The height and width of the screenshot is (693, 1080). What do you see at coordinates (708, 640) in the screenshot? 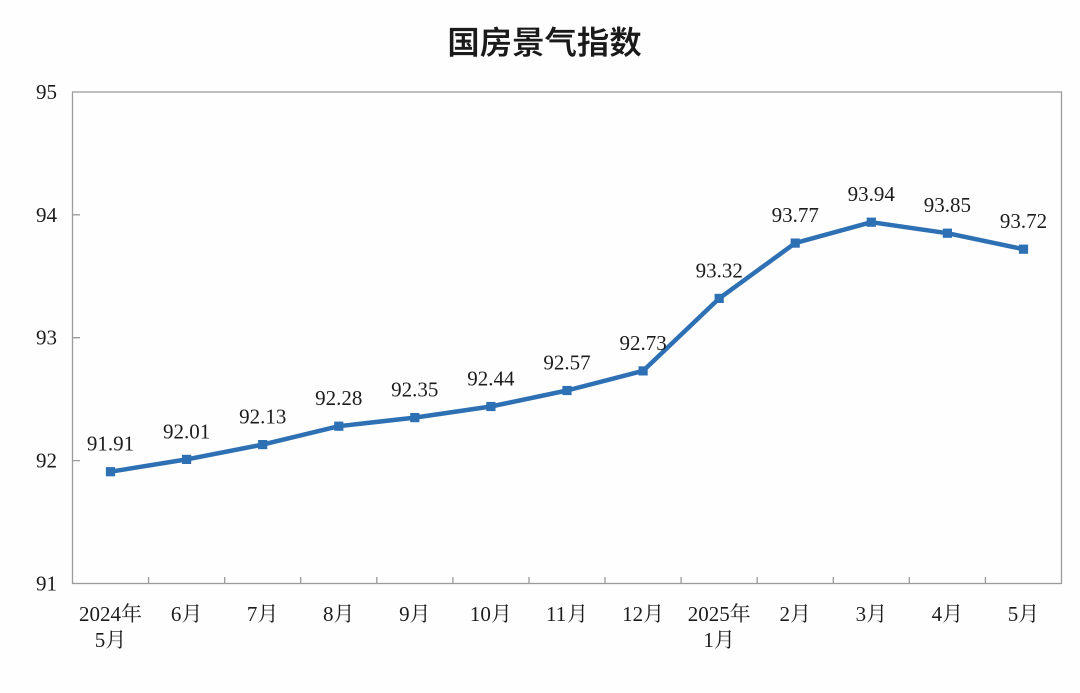
I see `svg-text: 1` at bounding box center [708, 640].